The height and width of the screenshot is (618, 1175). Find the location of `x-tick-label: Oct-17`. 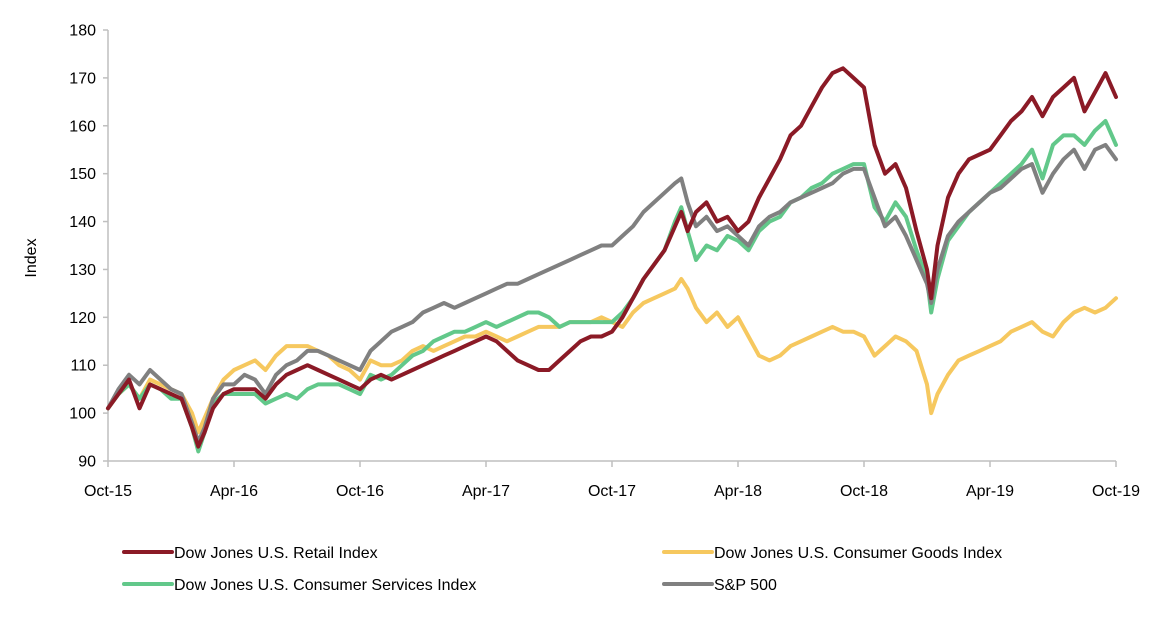

x-tick-label: Oct-17 is located at coordinates (612, 491).